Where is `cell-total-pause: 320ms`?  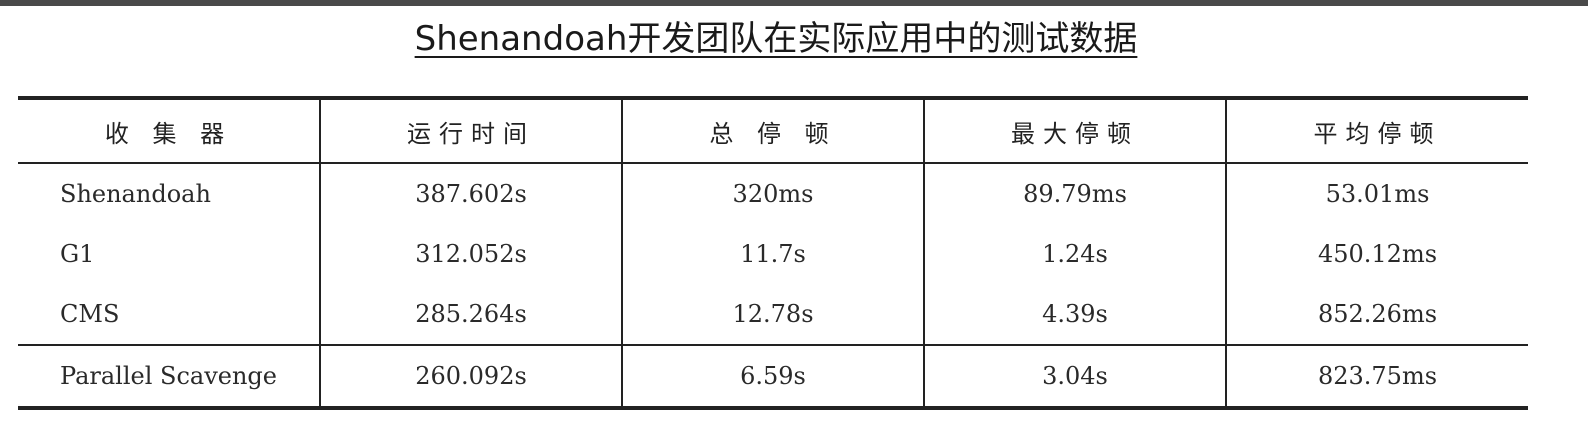 cell-total-pause: 320ms is located at coordinates (772, 193).